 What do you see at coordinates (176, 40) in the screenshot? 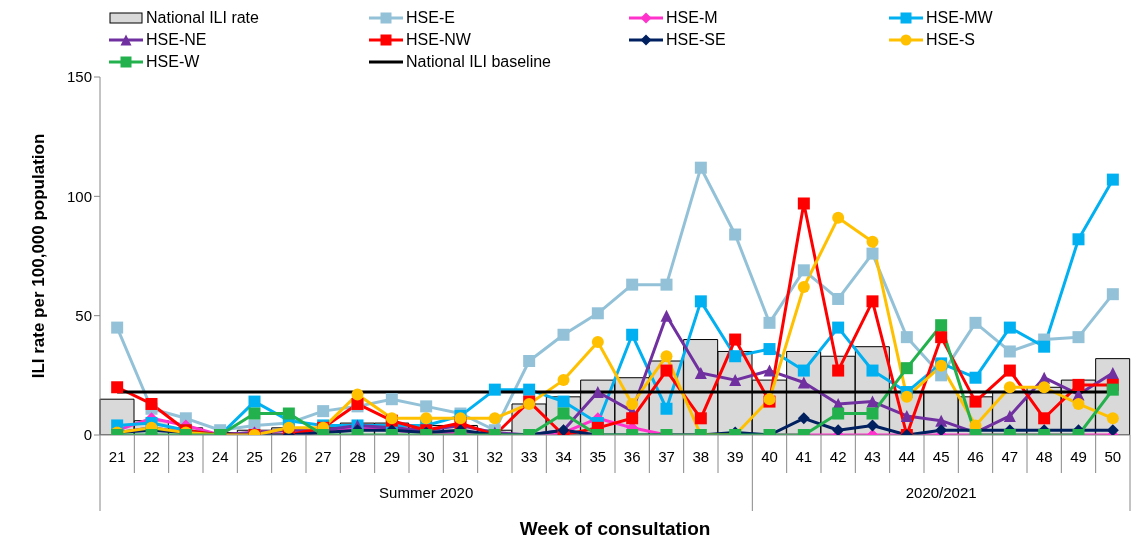
I see `legend-label: HSE-NE` at bounding box center [176, 40].